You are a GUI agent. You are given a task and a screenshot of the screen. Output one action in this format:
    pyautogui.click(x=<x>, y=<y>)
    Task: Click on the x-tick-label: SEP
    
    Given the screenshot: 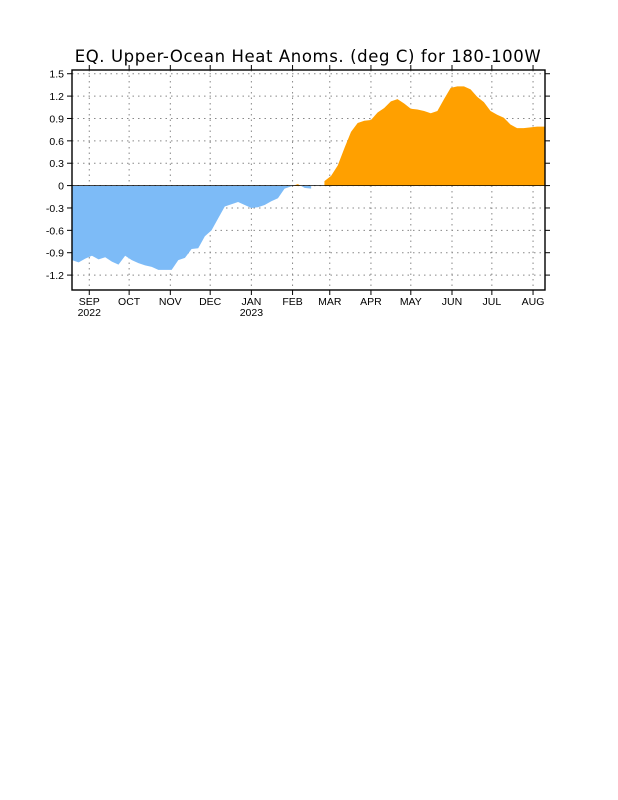 What is the action you would take?
    pyautogui.click(x=89, y=302)
    